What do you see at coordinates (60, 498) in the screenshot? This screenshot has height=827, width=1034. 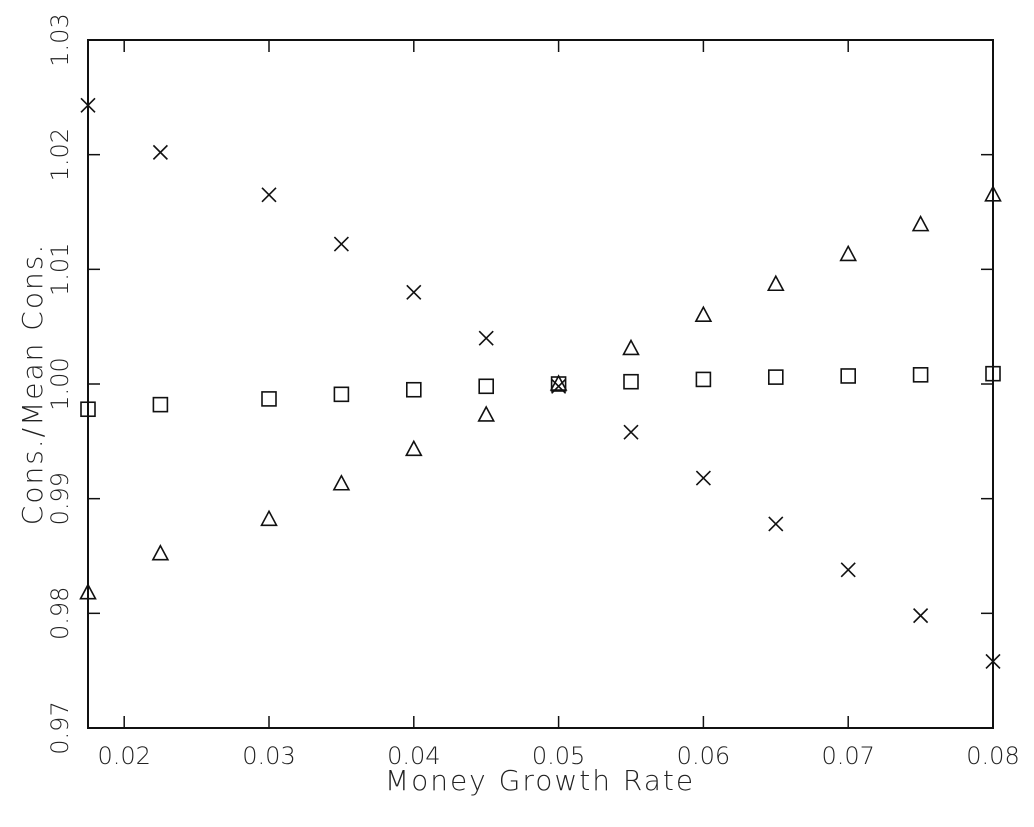 I see `y-tick-label: 0.99` at bounding box center [60, 498].